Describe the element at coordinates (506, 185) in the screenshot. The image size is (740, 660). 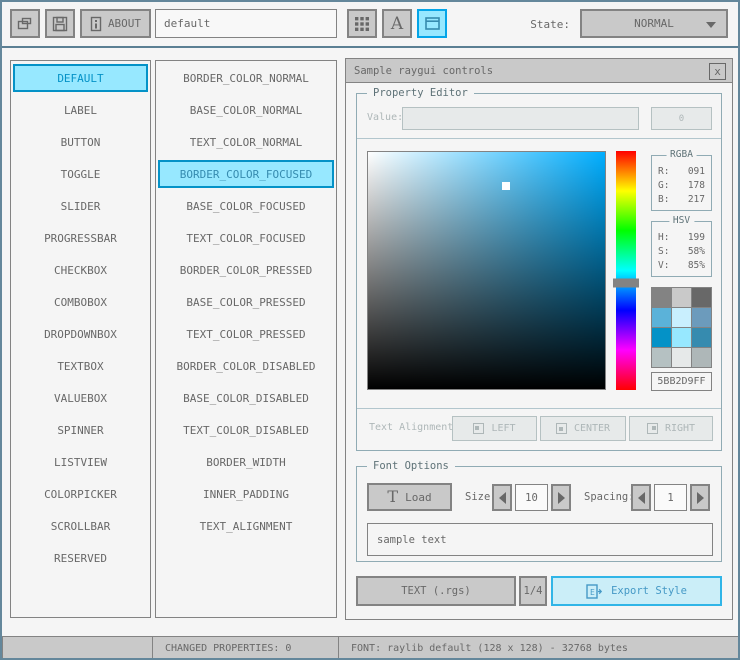
I see `color-picker-cursor` at that location.